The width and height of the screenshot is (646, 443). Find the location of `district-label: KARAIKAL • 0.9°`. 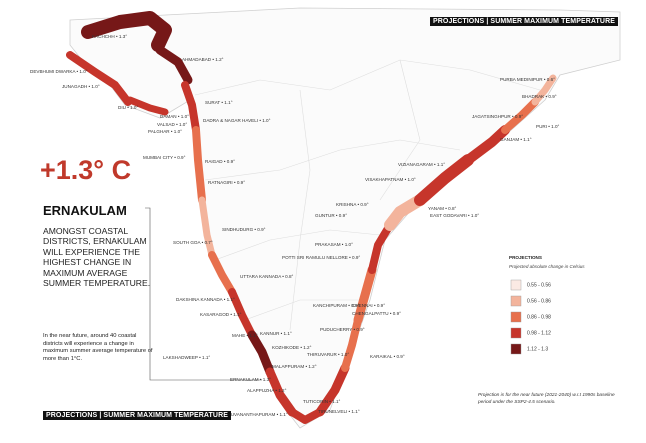

district-label: KARAIKAL • 0.9° is located at coordinates (387, 356).